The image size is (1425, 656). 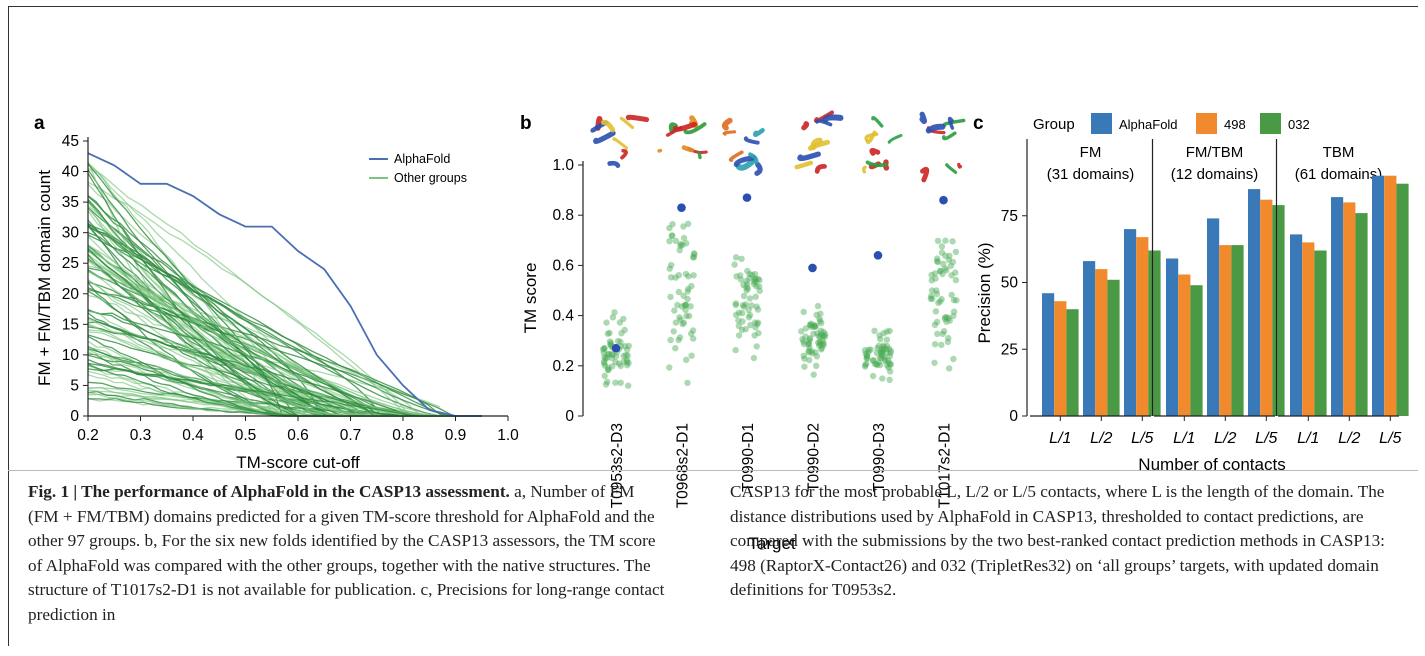 I want to click on c-facet-title: TBM, so click(x=1339, y=152).